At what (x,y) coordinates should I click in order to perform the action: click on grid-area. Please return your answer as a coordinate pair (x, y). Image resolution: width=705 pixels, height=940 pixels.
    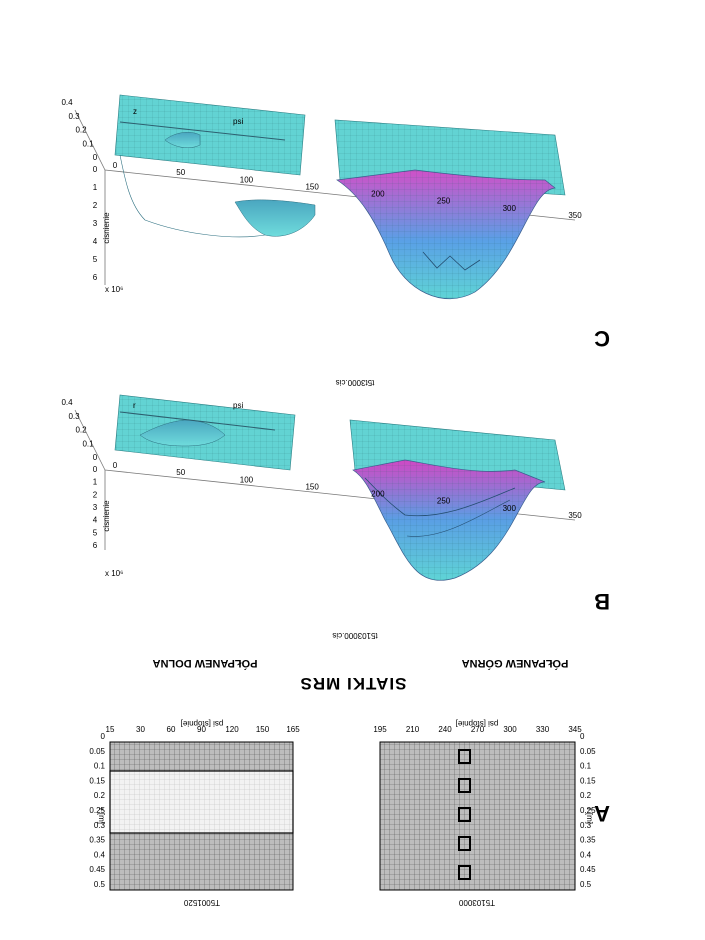
    Looking at the image, I should click on (477, 816).